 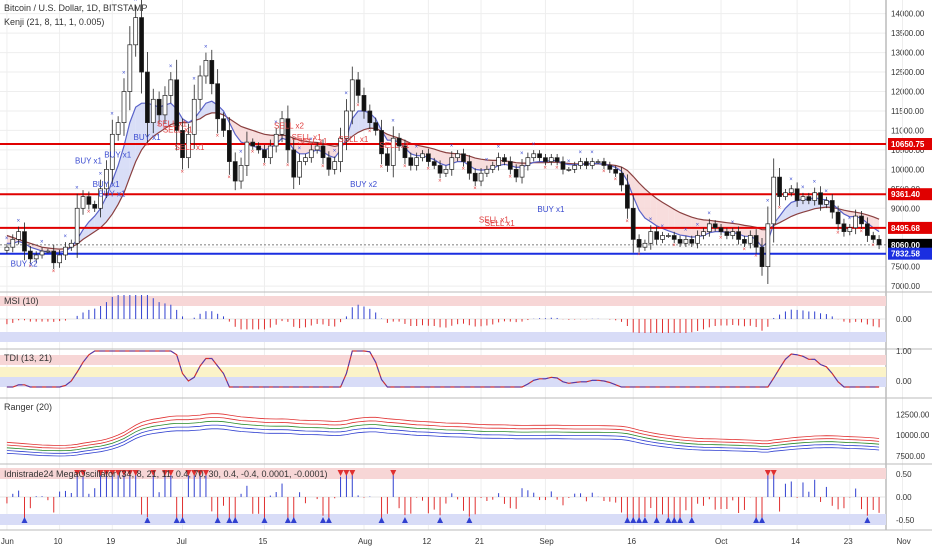 I want to click on time-tick-label: 12, so click(x=426, y=541).